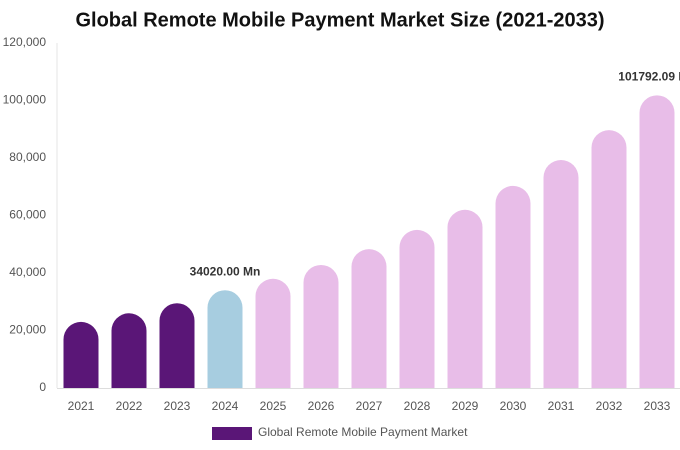 This screenshot has width=680, height=450. What do you see at coordinates (27, 330) in the screenshot?
I see `y-tick-label: 20,000` at bounding box center [27, 330].